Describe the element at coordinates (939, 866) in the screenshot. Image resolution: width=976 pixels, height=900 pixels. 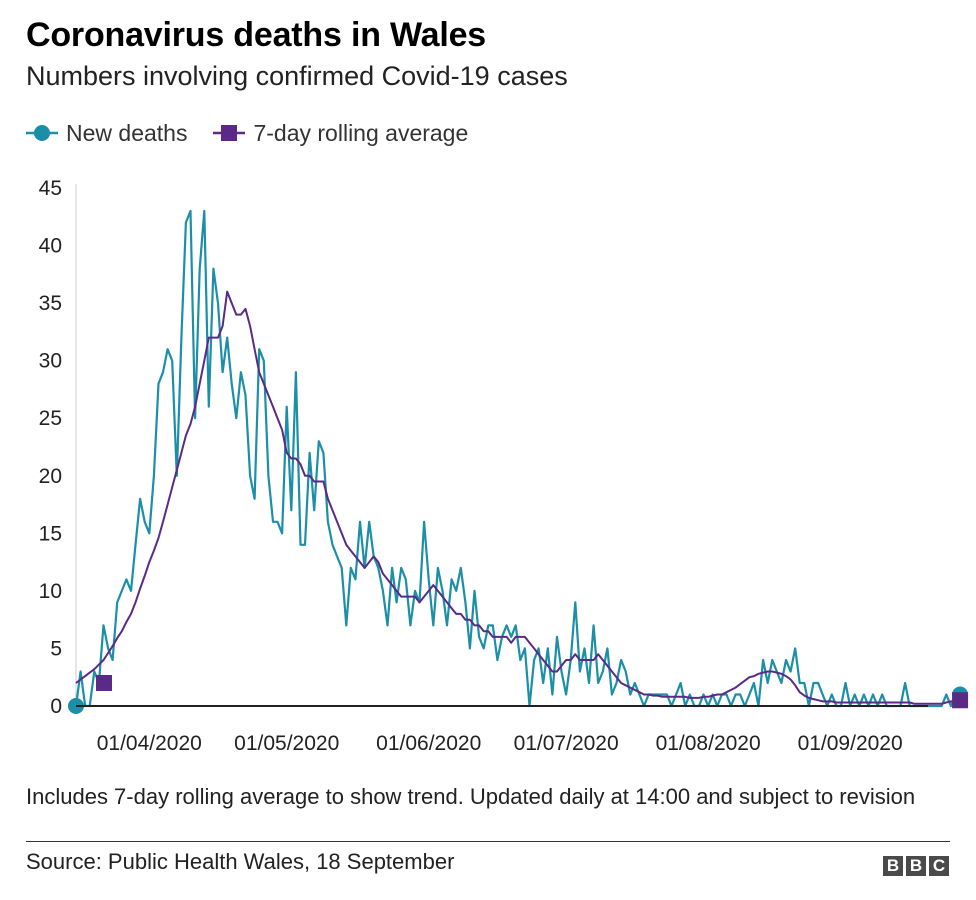
I see `bbc-logo-block: C` at that location.